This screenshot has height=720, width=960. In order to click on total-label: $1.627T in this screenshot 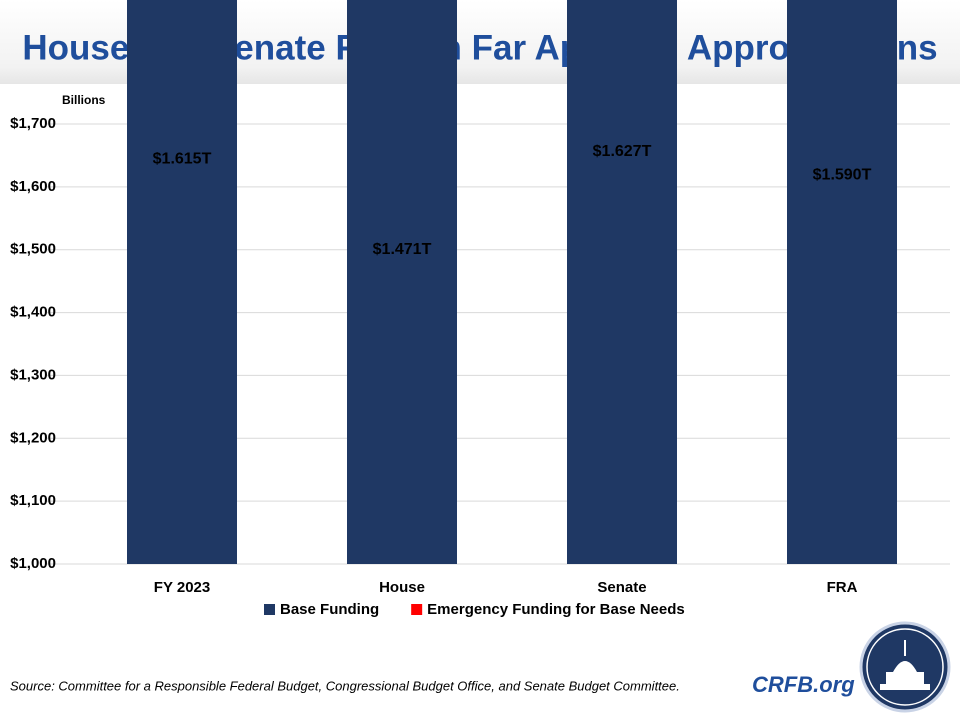, I will do `click(622, 151)`.